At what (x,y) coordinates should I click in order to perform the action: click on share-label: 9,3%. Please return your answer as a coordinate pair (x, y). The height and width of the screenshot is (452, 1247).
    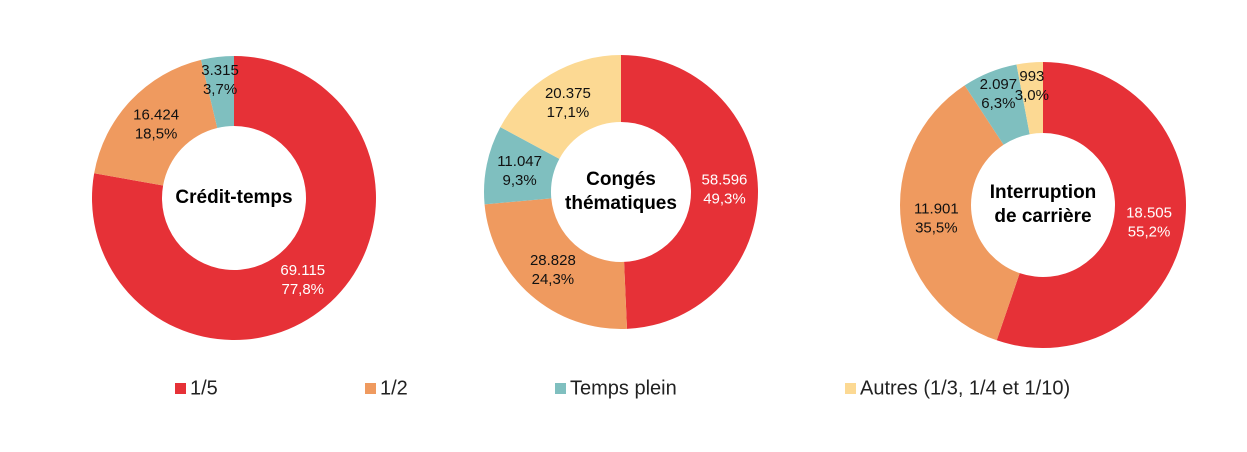
    Looking at the image, I should click on (519, 180).